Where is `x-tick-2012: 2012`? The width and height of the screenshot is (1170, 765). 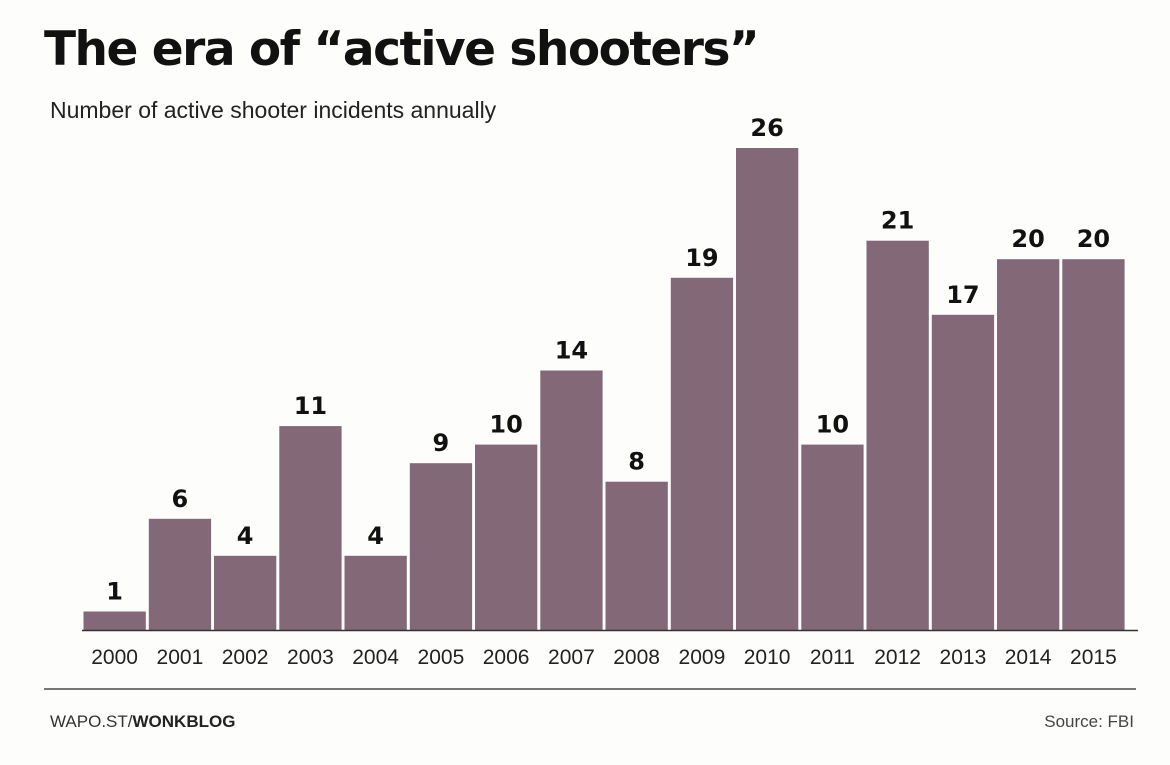 x-tick-2012: 2012 is located at coordinates (897, 657).